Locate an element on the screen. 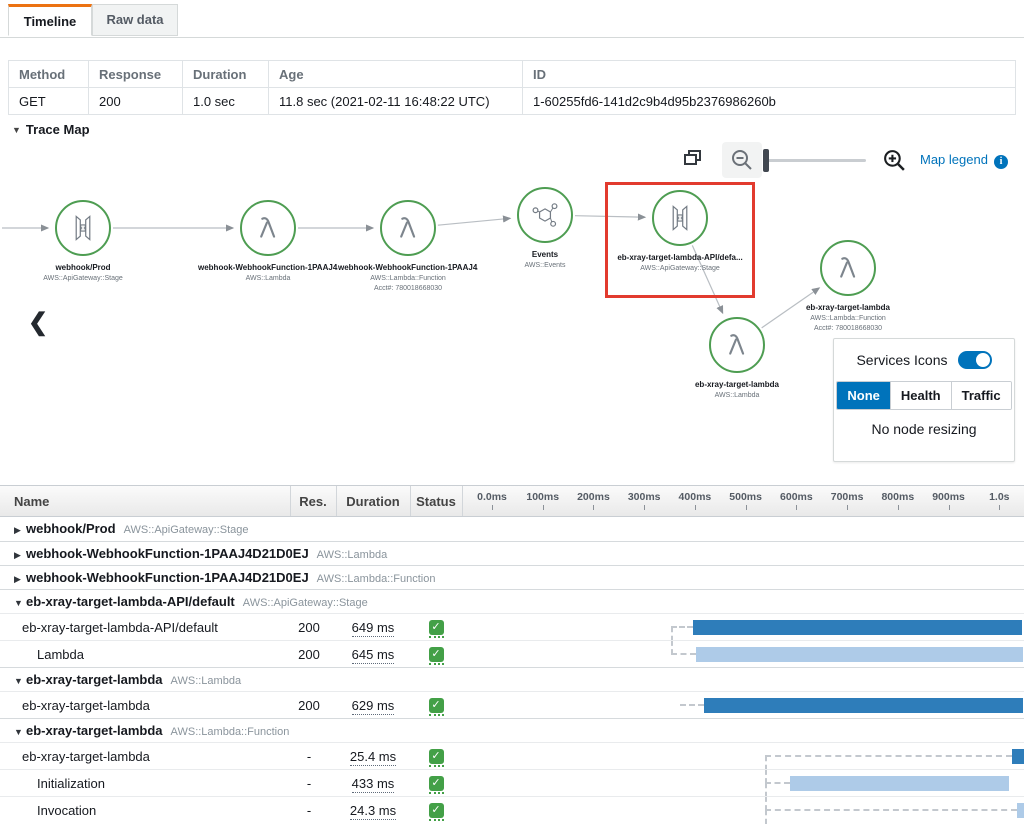 The width and height of the screenshot is (1024, 834). segment-row-eb-xray-target-lambda: eb-xray-target-lambda - 25.4 ms ✓ is located at coordinates (512, 756).